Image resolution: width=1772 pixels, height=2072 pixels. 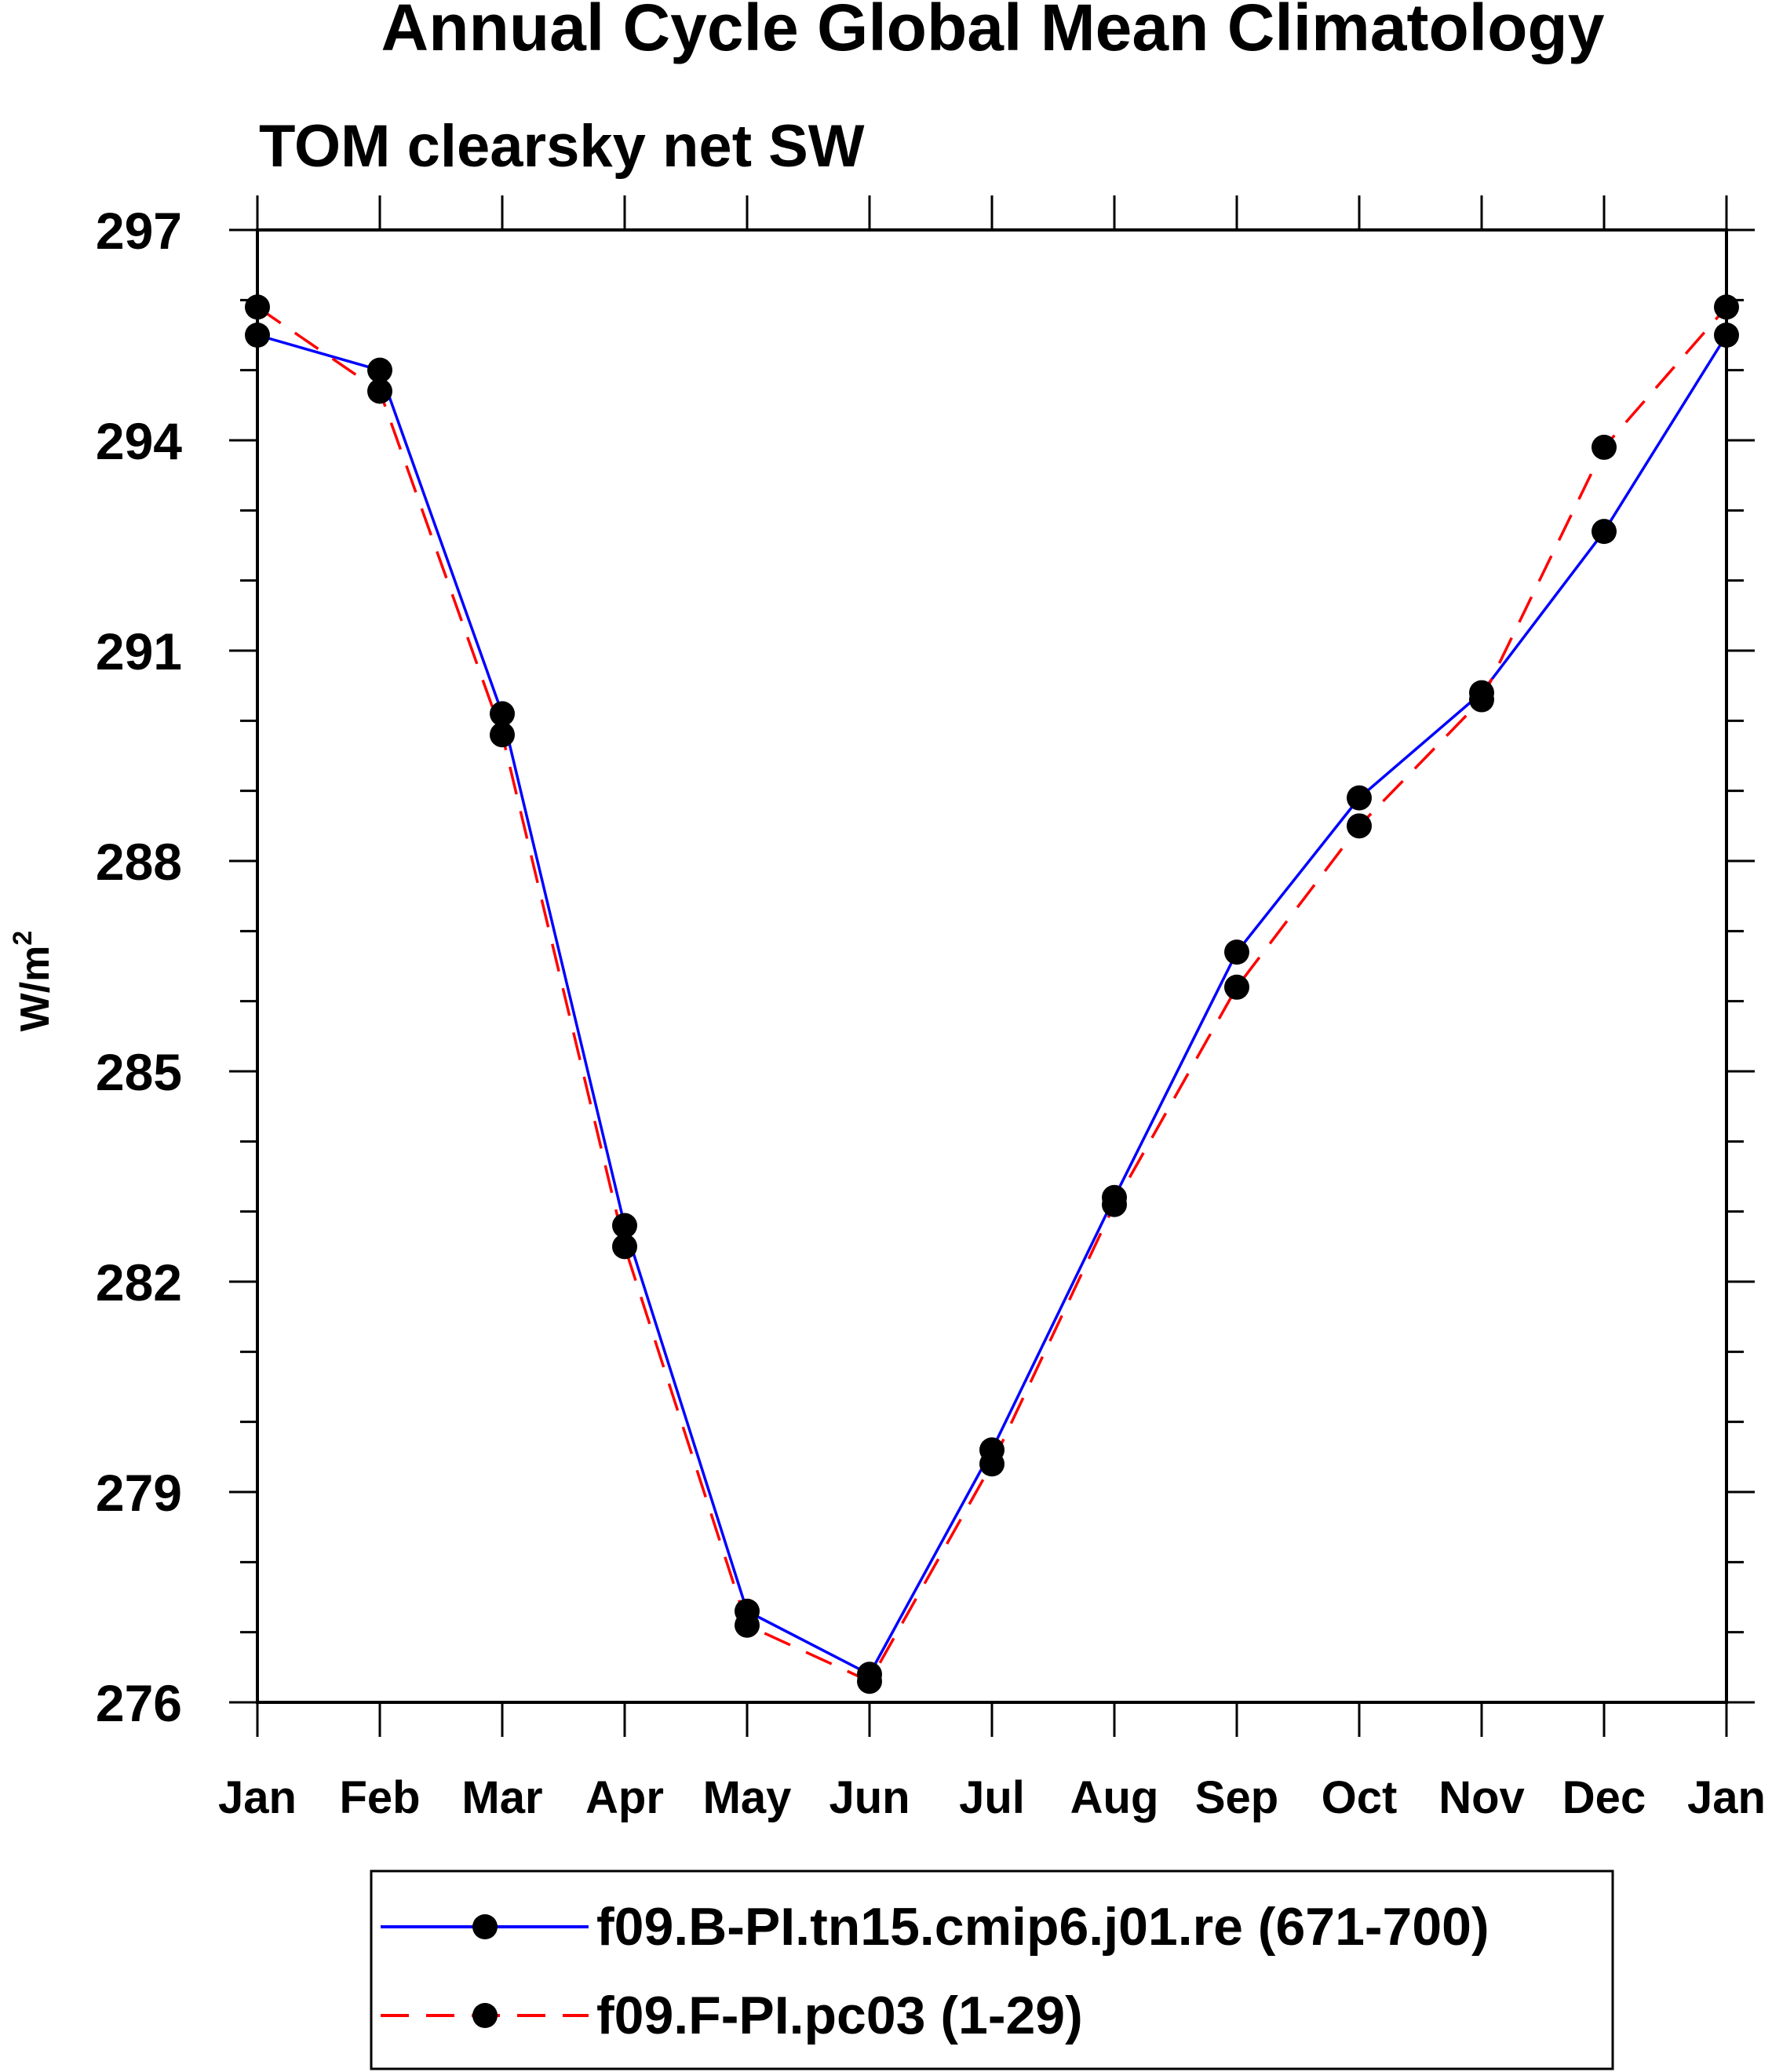 What do you see at coordinates (840, 2015) in the screenshot?
I see `legend-label-series-2: f09.F-PI.pc03 (1-29)` at bounding box center [840, 2015].